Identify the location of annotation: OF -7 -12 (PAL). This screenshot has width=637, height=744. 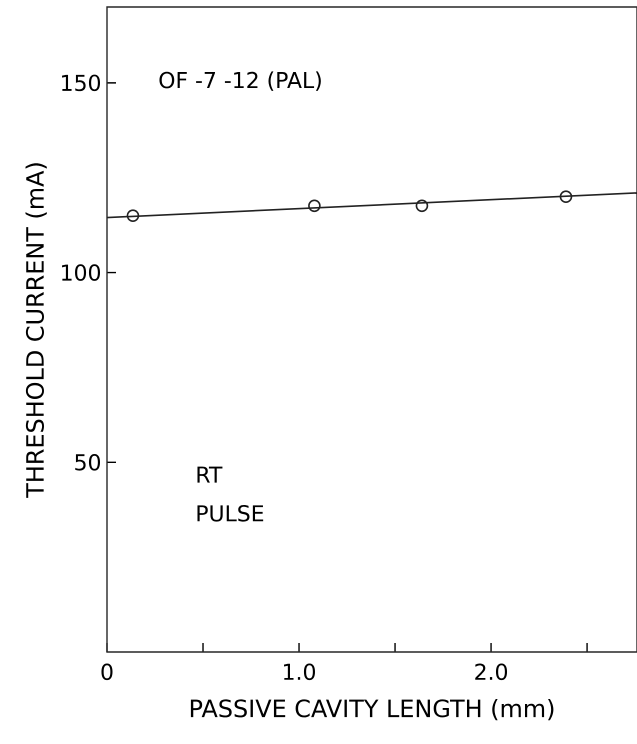
(240, 81).